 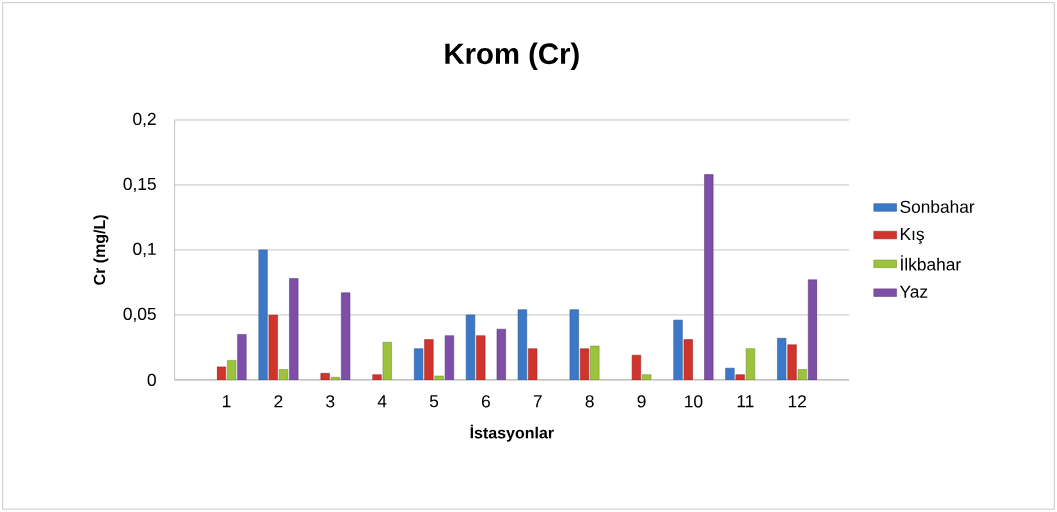 What do you see at coordinates (912, 236) in the screenshot?
I see `legend-label: Kış` at bounding box center [912, 236].